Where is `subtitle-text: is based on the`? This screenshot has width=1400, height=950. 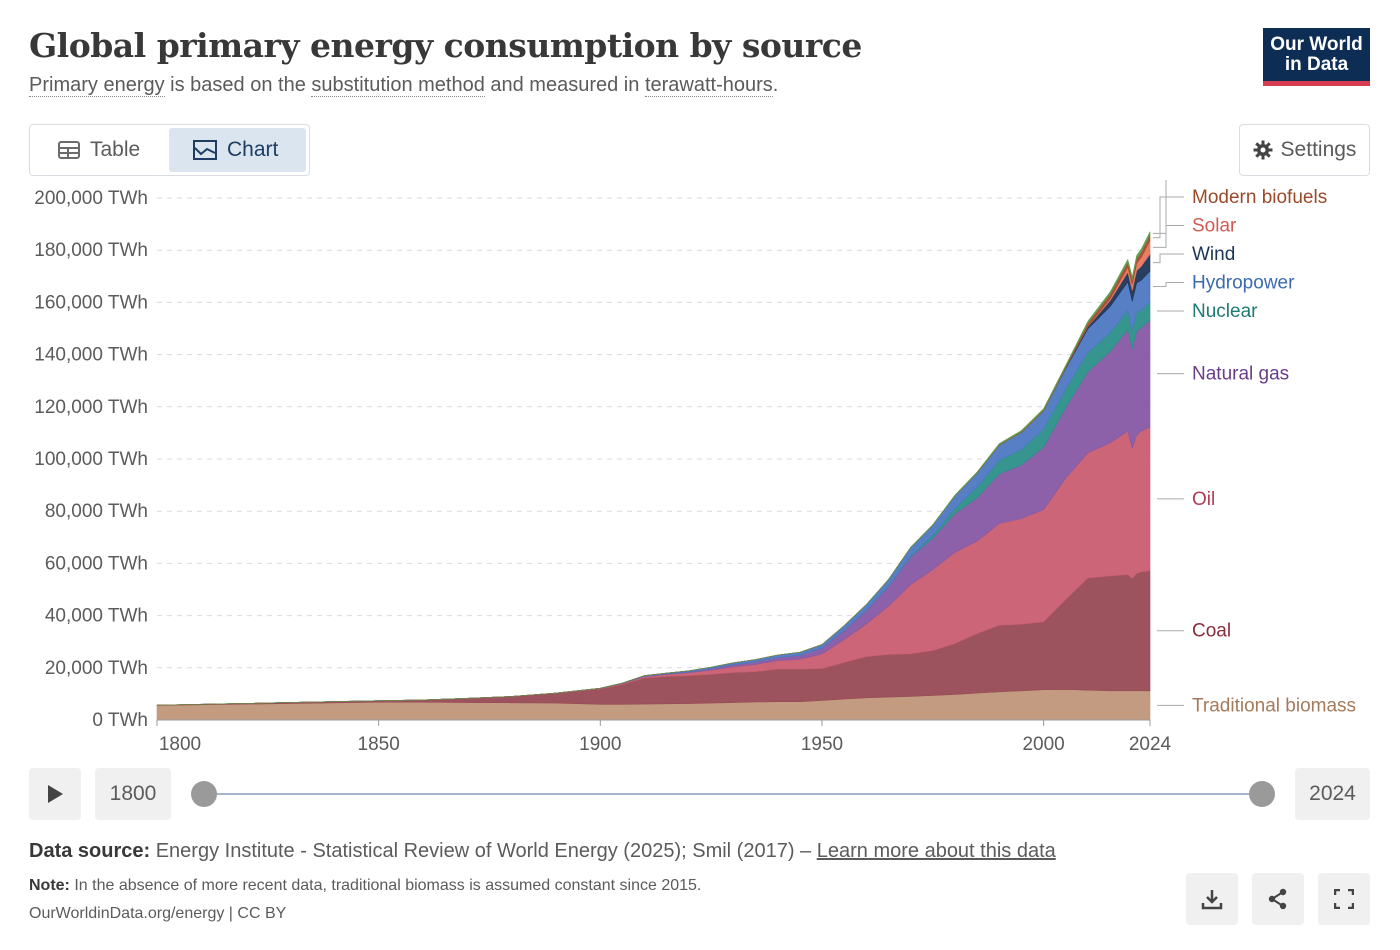 subtitle-text: is based on the is located at coordinates (238, 85).